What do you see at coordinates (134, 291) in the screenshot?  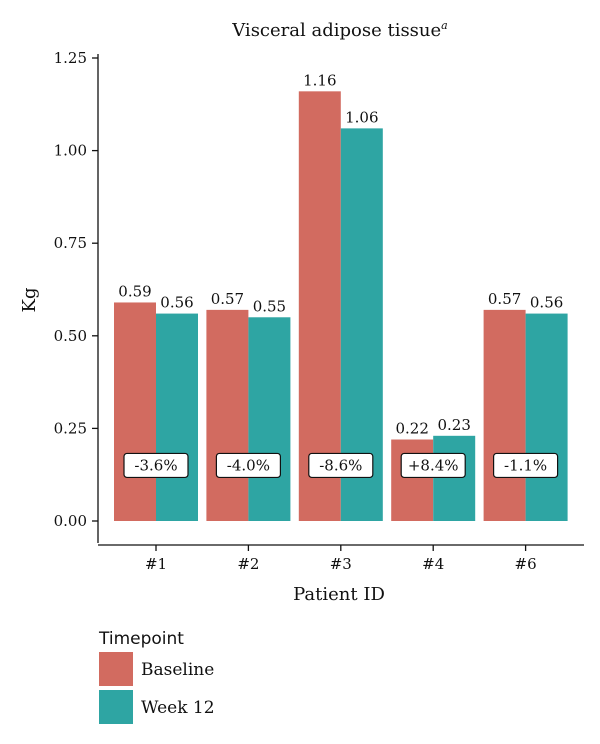 I see `bar-value-label: 0.59` at bounding box center [134, 291].